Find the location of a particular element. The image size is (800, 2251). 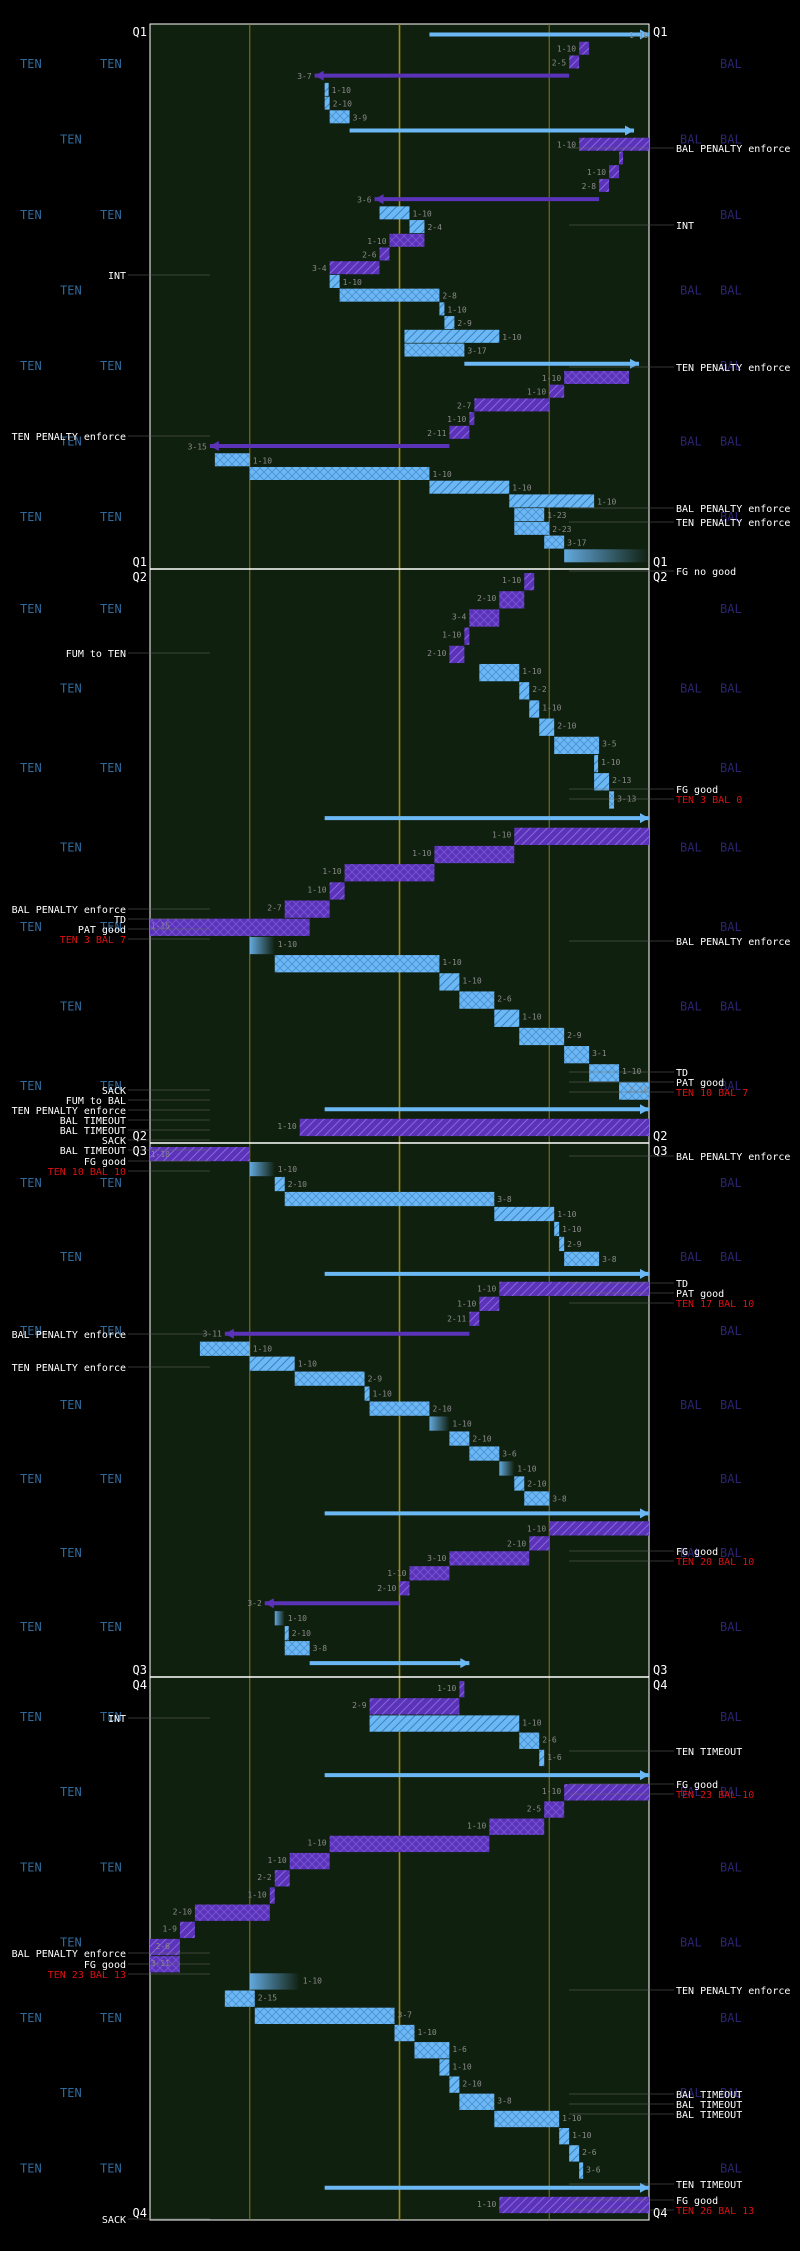

play-down-label: 2-9 is located at coordinates (574, 1035).